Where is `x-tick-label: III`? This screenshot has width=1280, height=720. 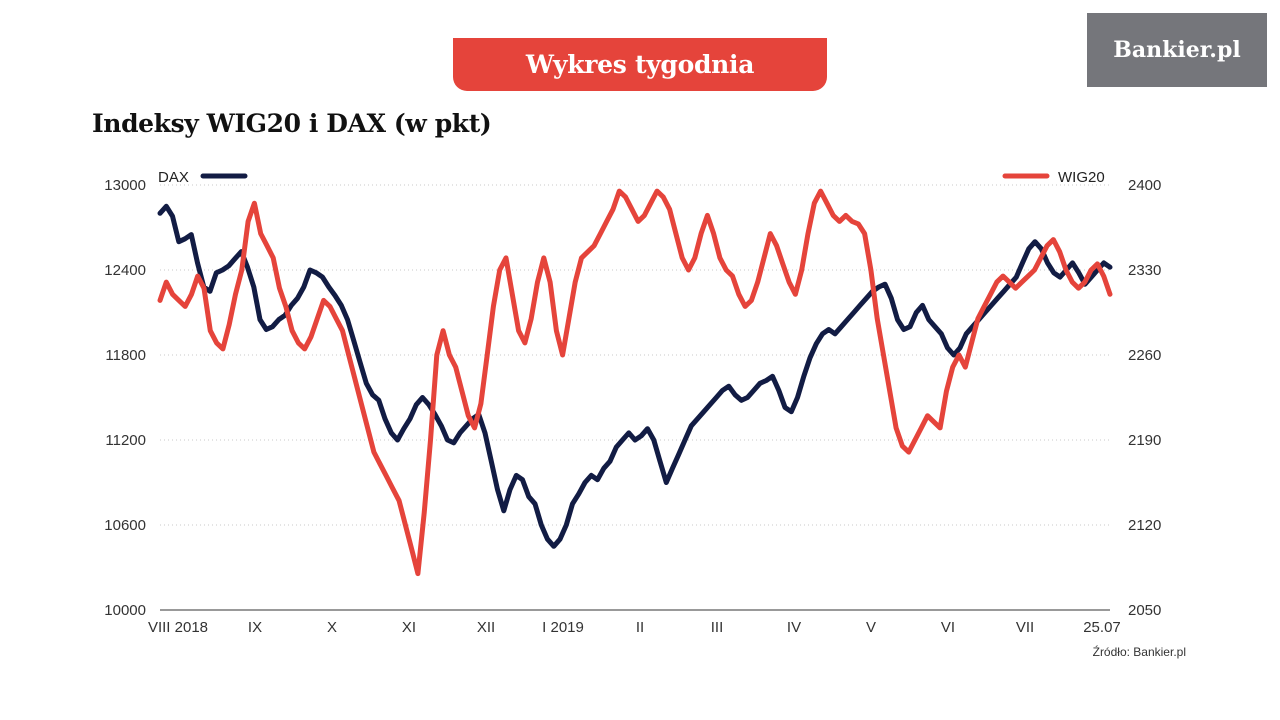
x-tick-label: III is located at coordinates (717, 627).